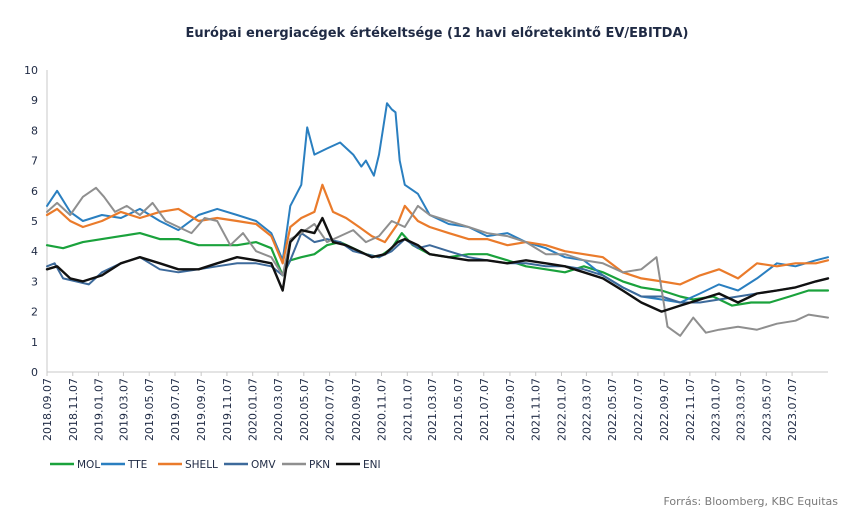 This screenshot has height=513, width=850. I want to click on legend-label-pkn: PKN, so click(319, 465).